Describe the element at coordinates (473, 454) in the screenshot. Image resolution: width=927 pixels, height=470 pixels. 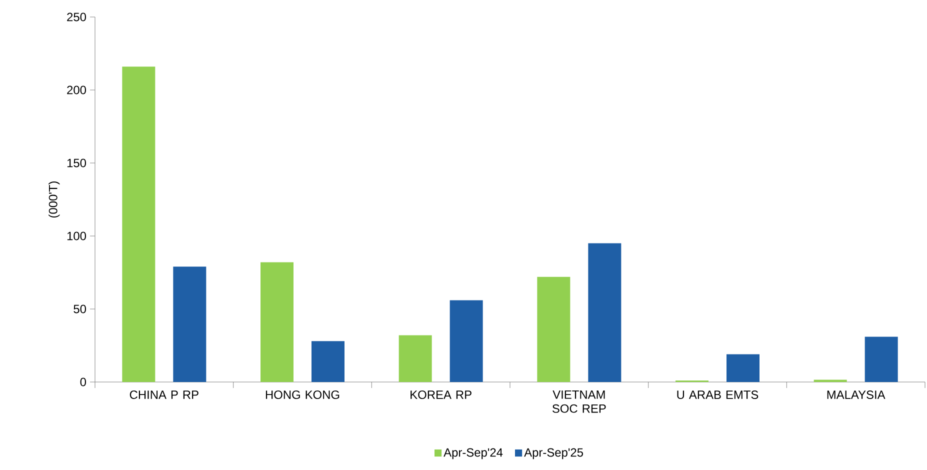
I see `legend-label: Apr-Sep'24` at that location.